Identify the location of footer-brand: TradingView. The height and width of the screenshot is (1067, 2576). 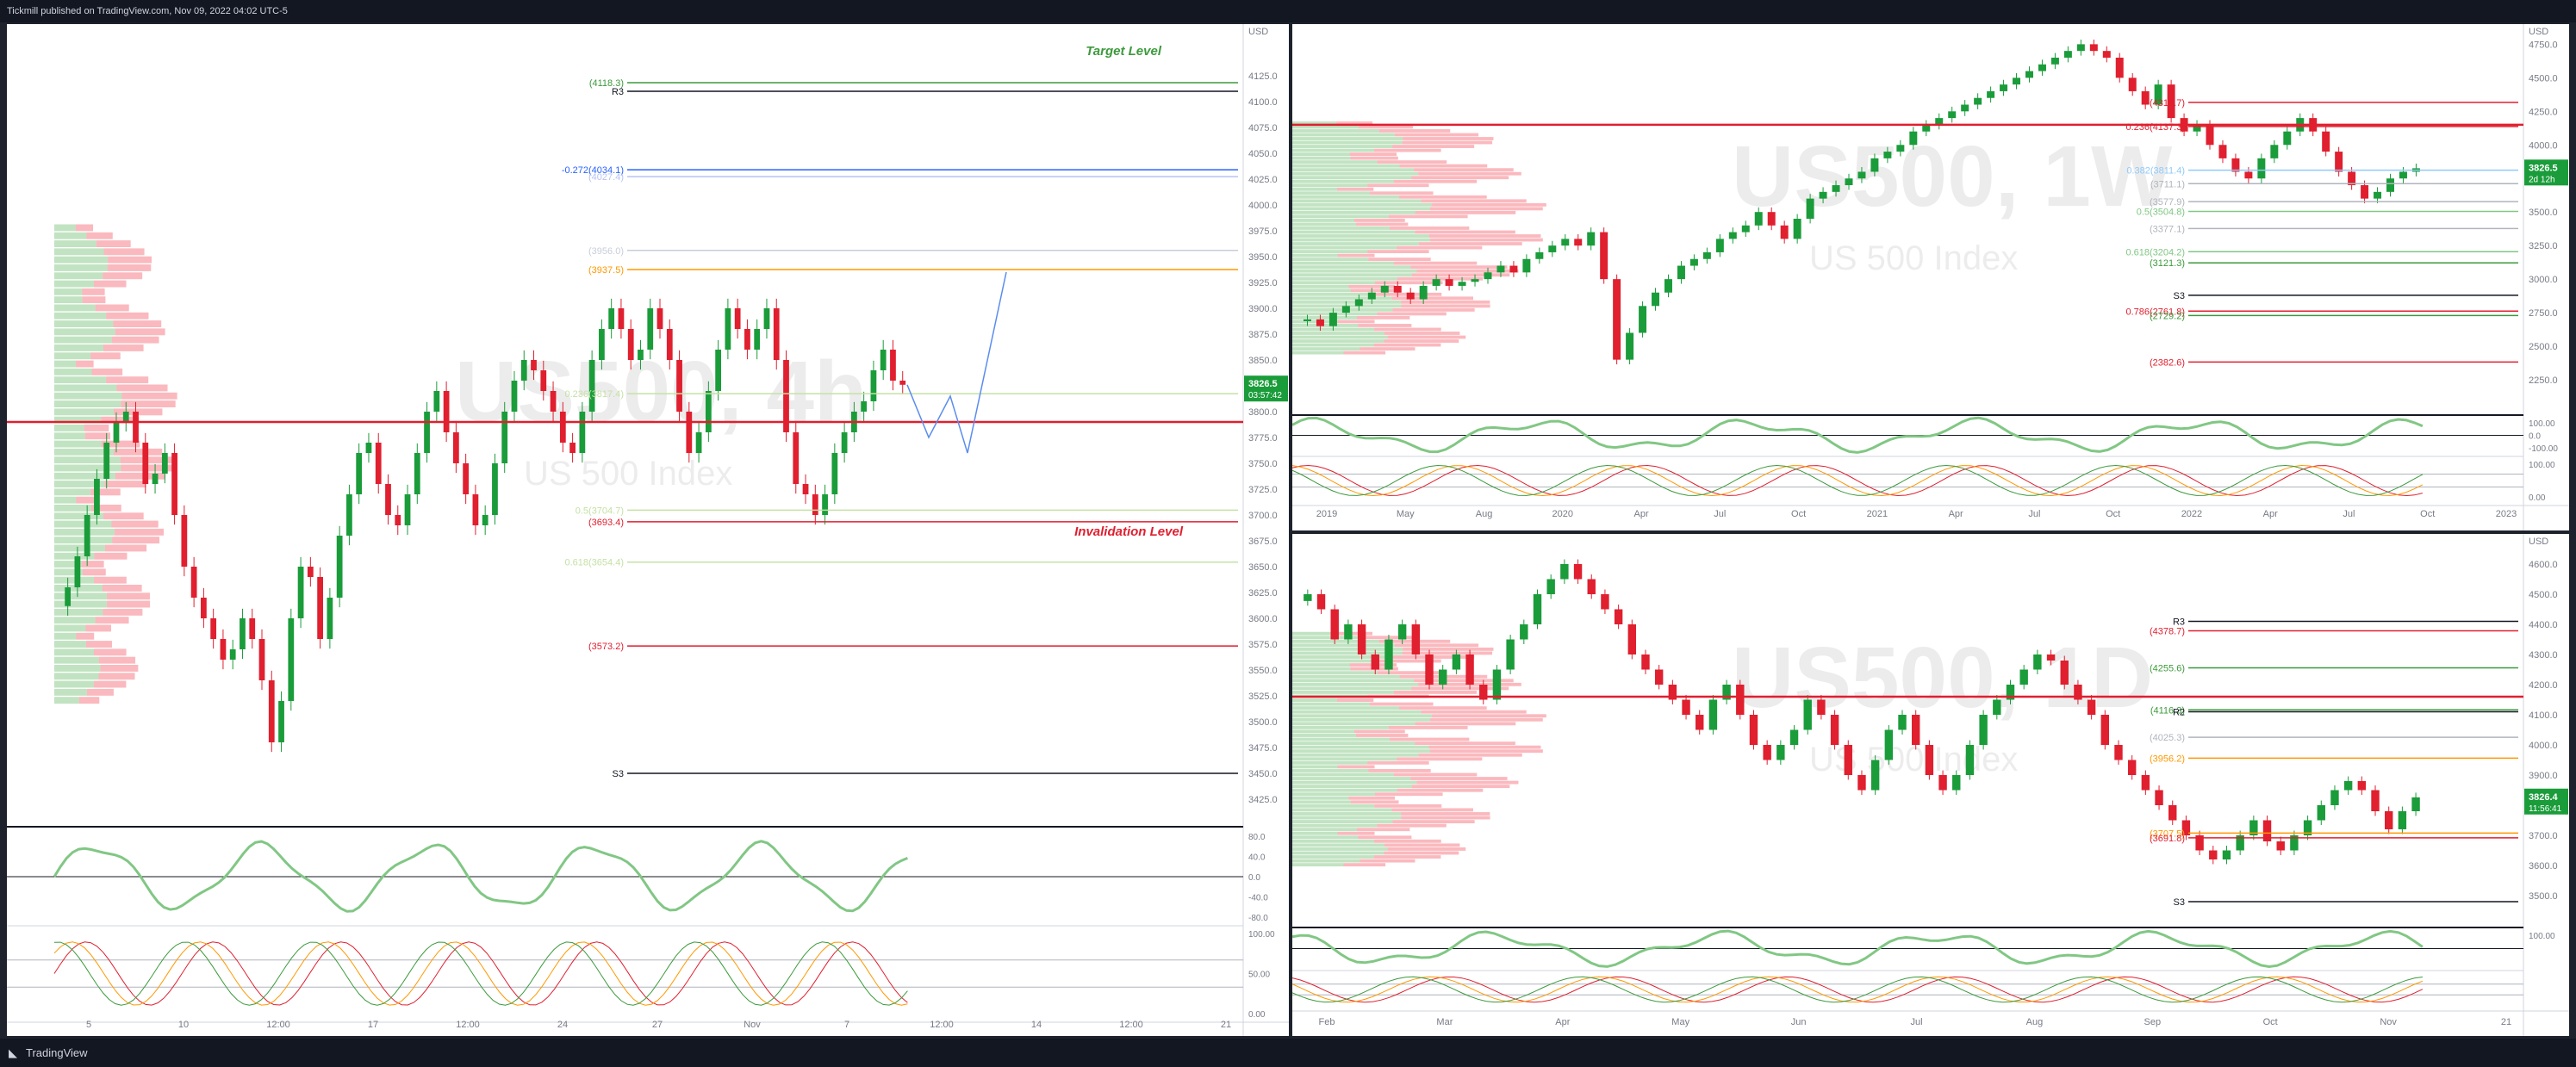
(57, 1052).